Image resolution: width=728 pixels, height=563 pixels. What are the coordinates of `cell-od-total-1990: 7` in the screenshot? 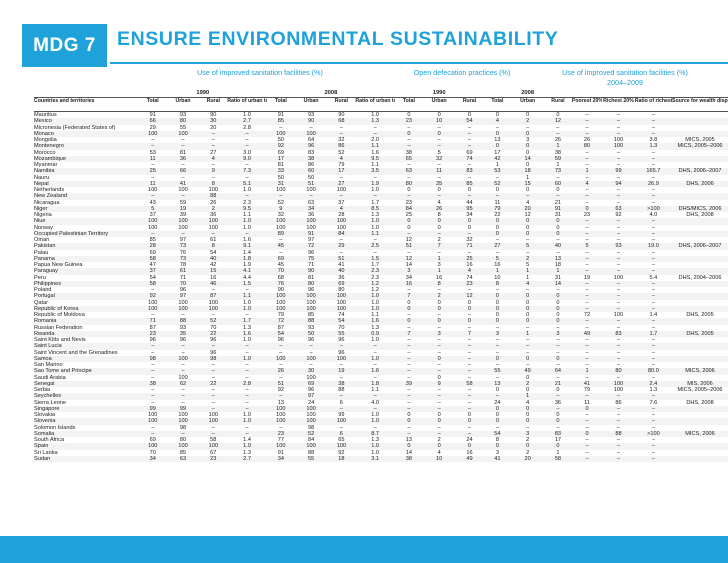 It's located at (408, 296).